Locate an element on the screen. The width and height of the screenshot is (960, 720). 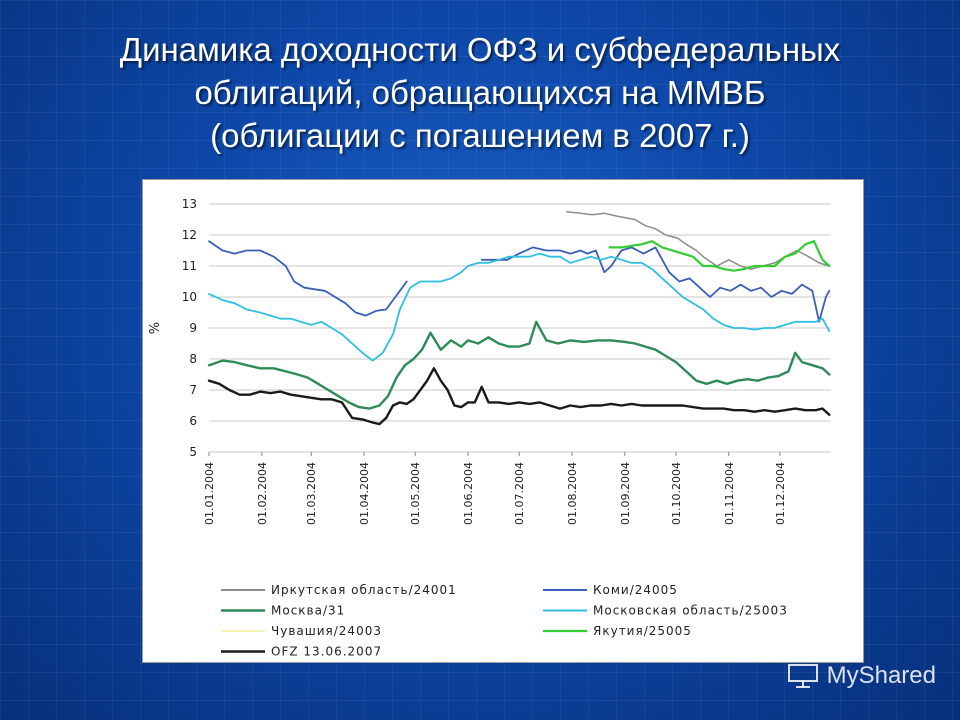
legend-label: Якутия/25005 is located at coordinates (642, 631).